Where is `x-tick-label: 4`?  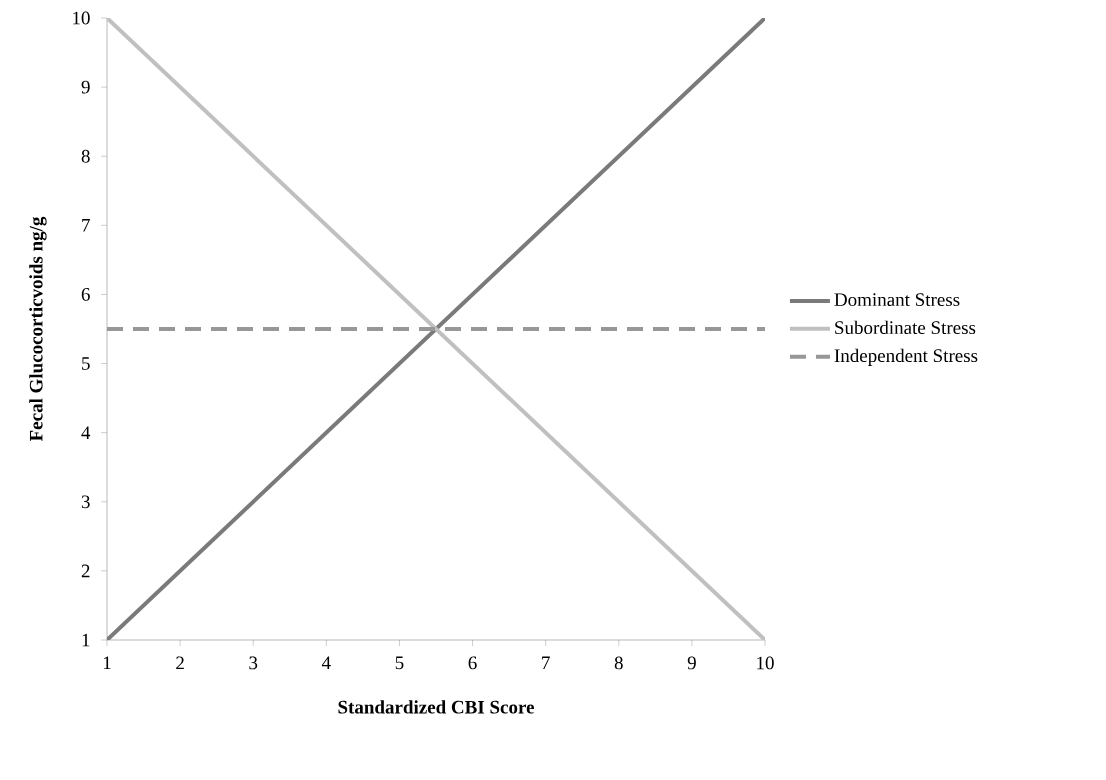 x-tick-label: 4 is located at coordinates (326, 663).